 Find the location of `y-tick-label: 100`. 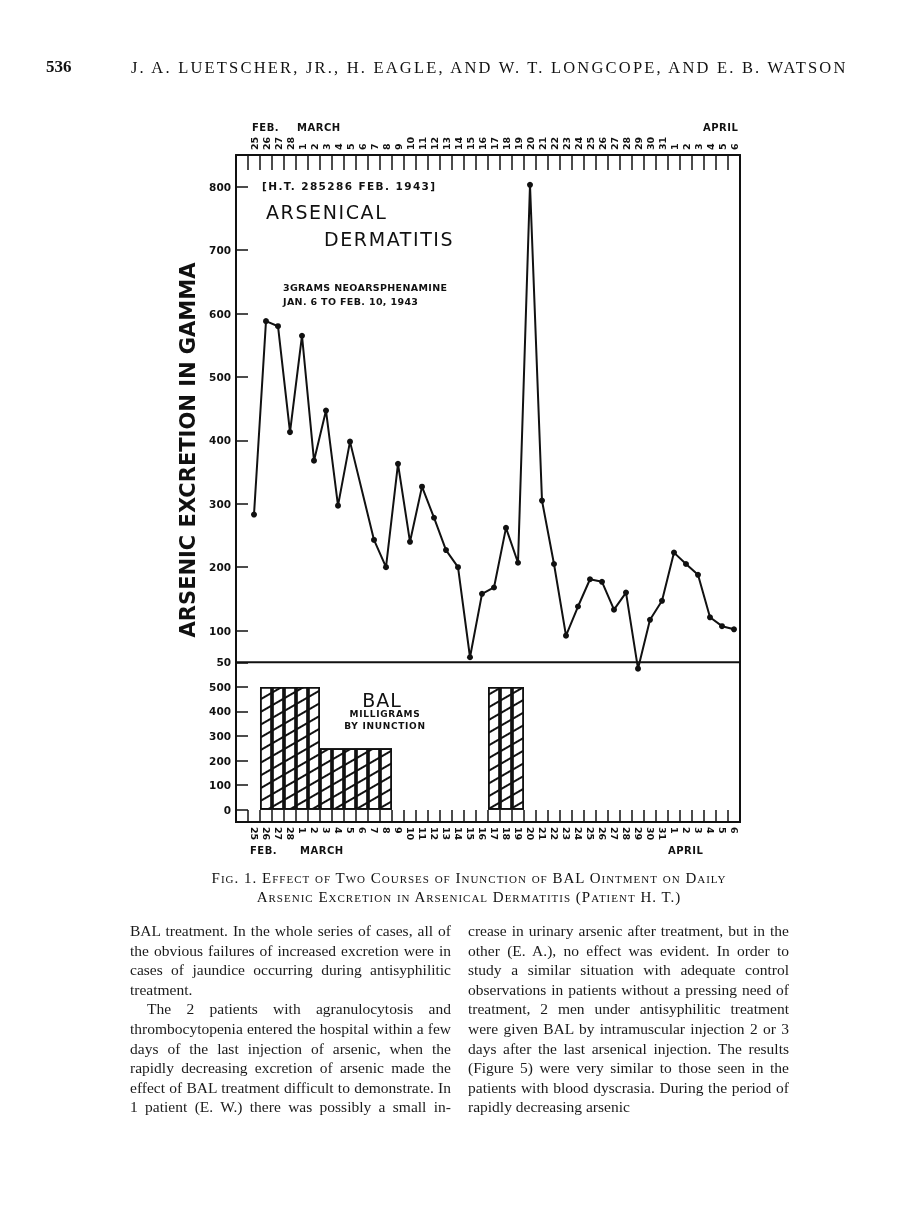

y-tick-label: 100 is located at coordinates (220, 630).